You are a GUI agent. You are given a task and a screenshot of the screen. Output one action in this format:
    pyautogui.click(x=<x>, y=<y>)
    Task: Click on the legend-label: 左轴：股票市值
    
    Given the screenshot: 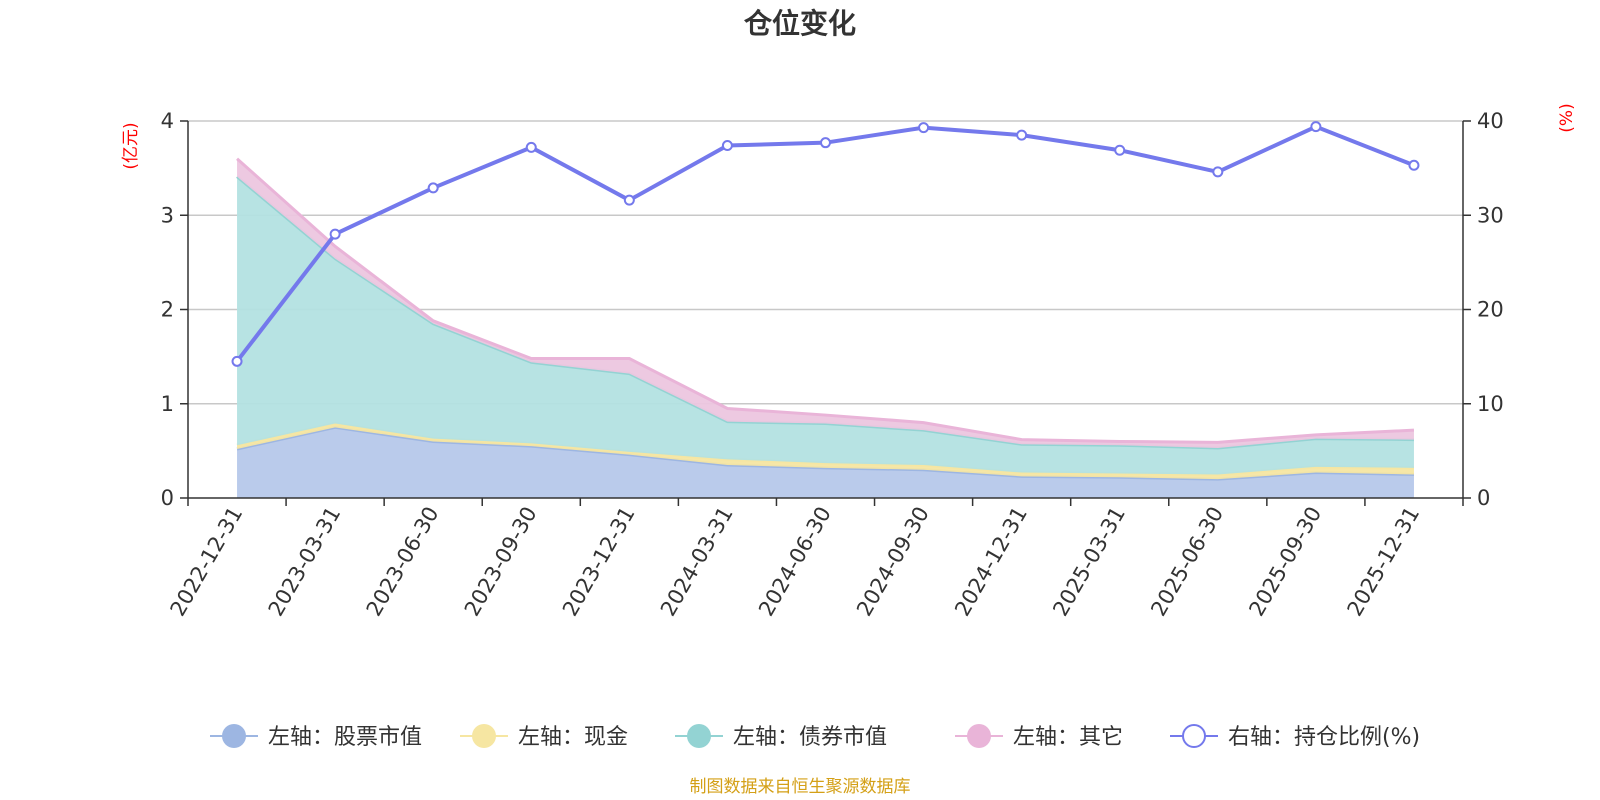 What is the action you would take?
    pyautogui.click(x=345, y=737)
    